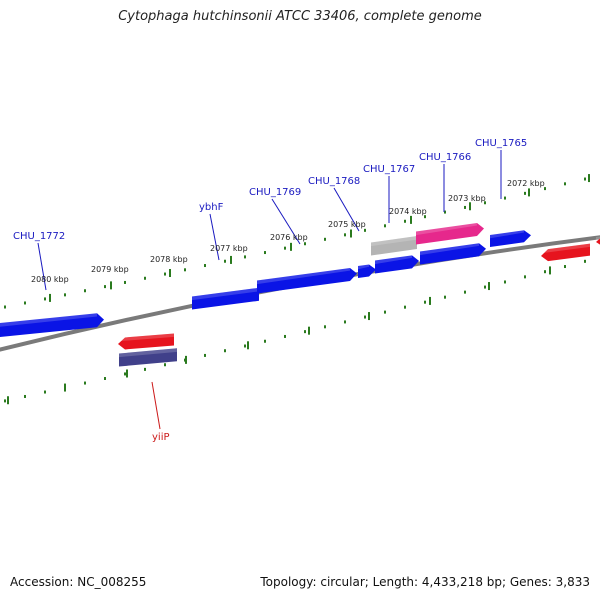  Describe the element at coordinates (110, 269) in the screenshot. I see `tick-label: 2079 kbp` at that location.